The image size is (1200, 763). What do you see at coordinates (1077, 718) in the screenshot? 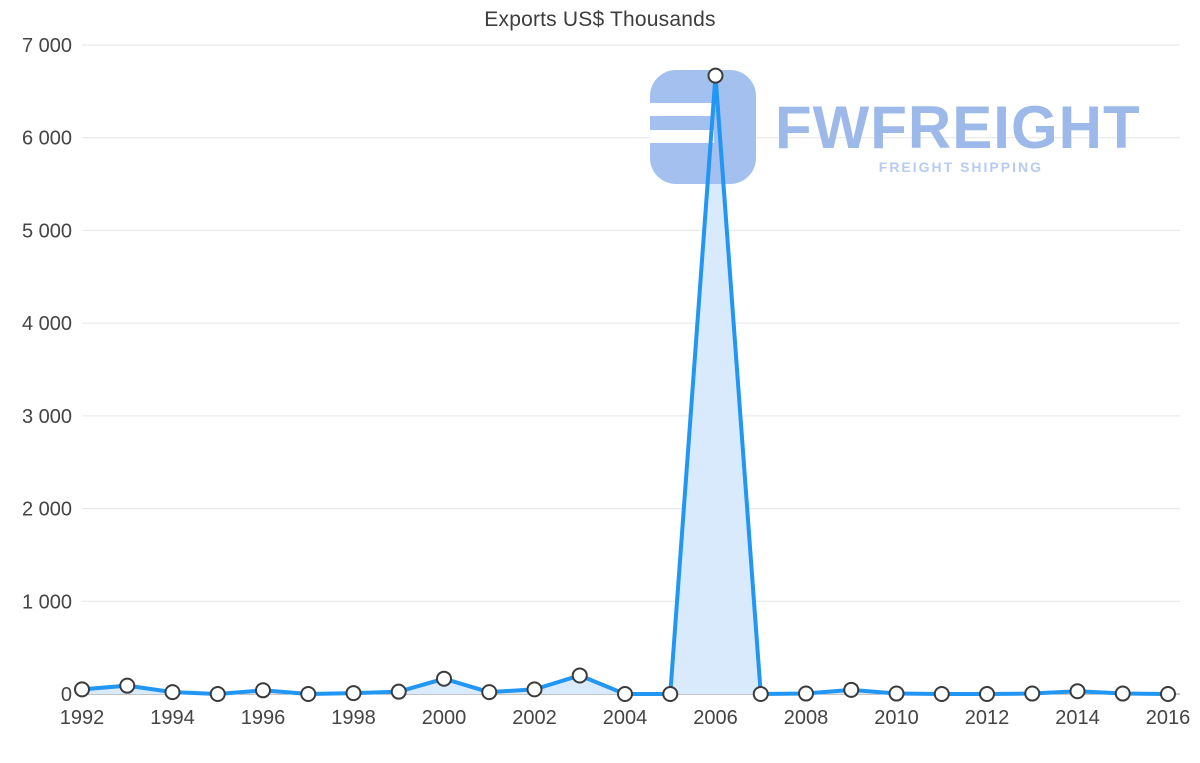
I see `x-axis-label: 2014` at bounding box center [1077, 718].